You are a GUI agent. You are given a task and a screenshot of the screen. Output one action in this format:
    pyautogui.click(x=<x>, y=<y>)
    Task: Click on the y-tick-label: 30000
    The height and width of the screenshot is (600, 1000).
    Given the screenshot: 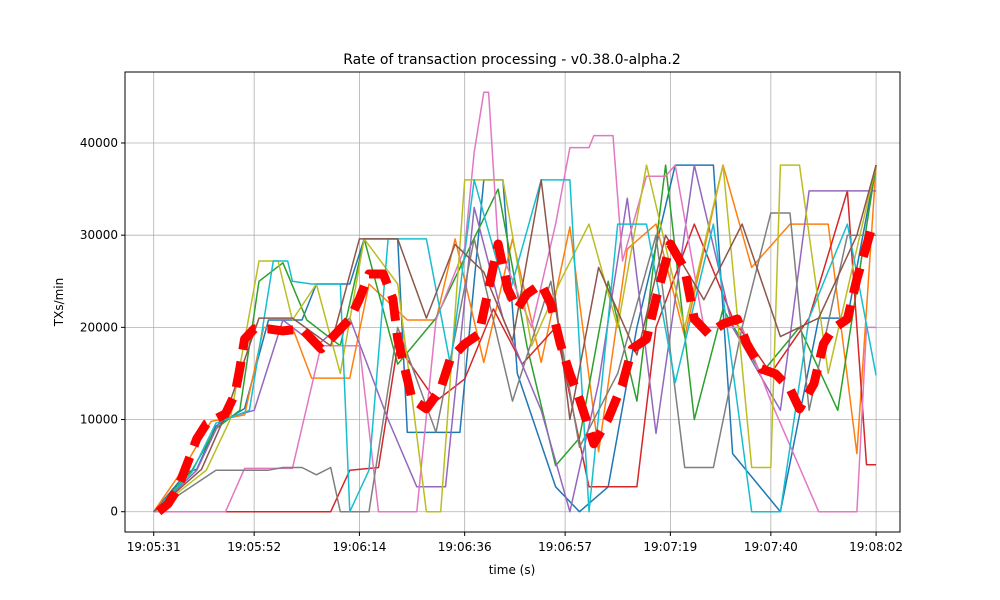 What is the action you would take?
    pyautogui.click(x=99, y=235)
    